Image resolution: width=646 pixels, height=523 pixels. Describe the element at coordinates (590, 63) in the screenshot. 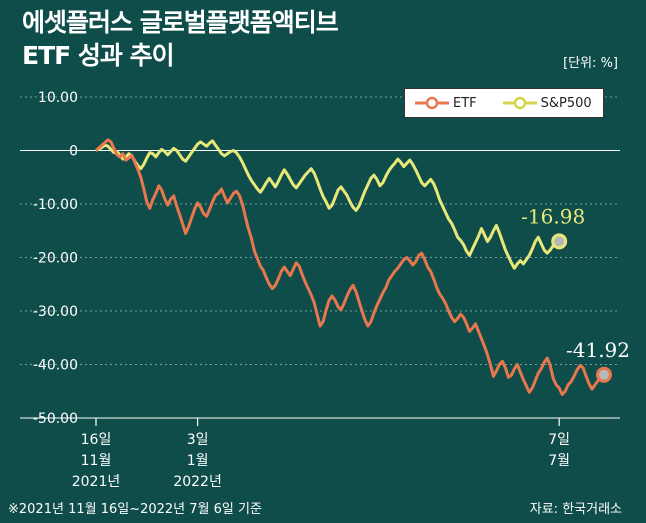

I see `unit-label: [단위: %]` at that location.